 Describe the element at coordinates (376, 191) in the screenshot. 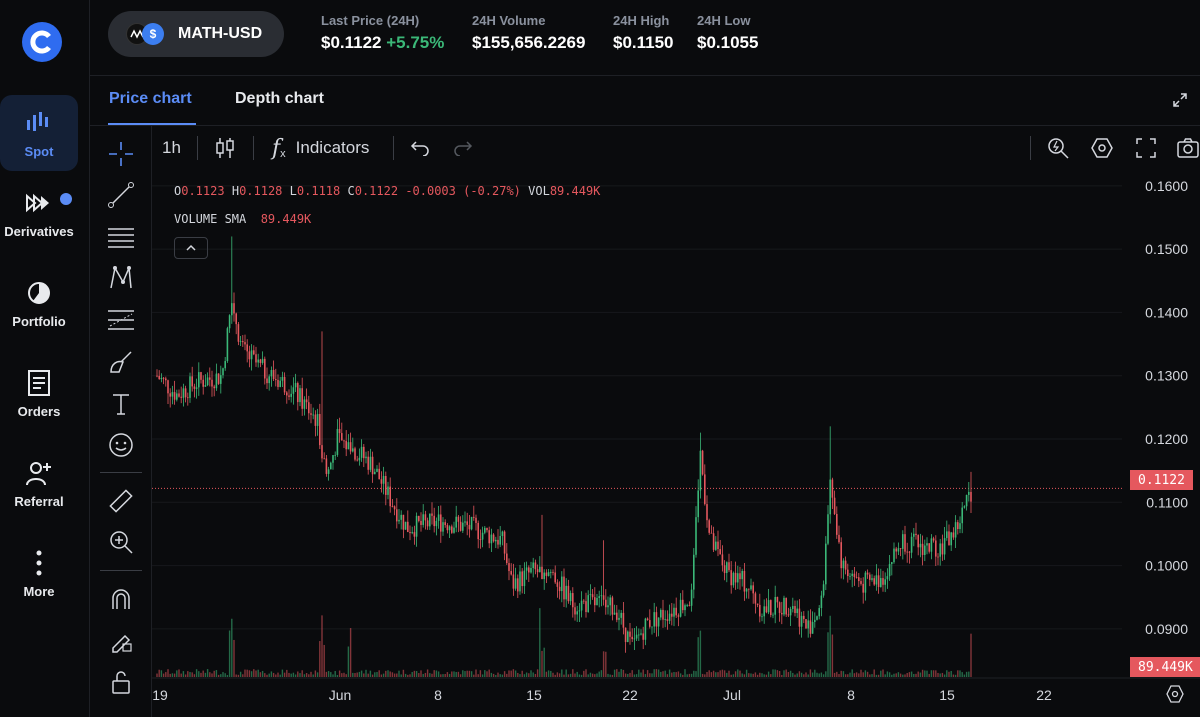

I see `close-value: 0.1122` at that location.